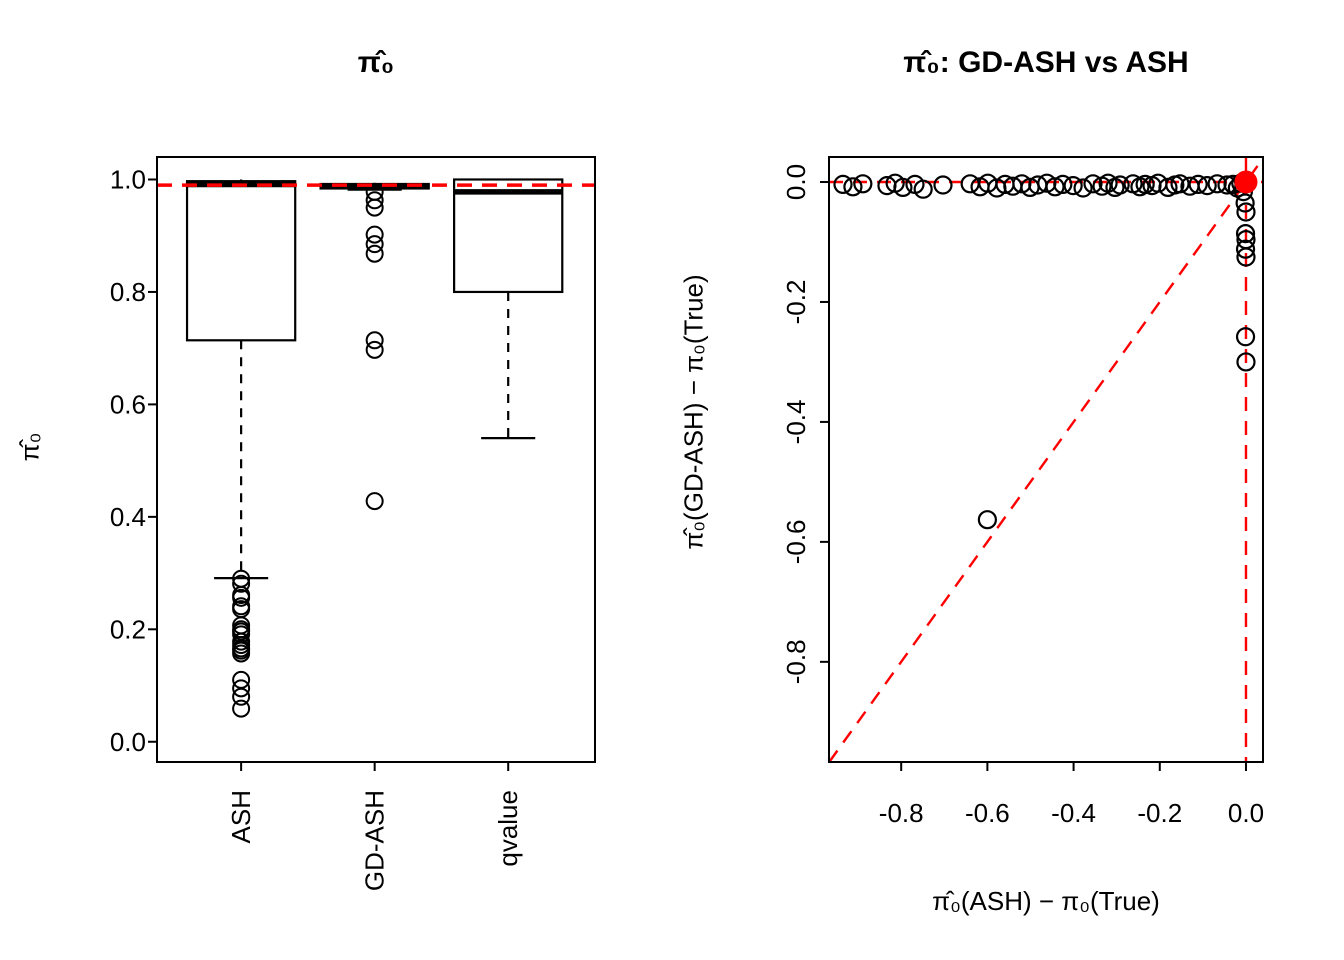 This screenshot has width=1344, height=960. Describe the element at coordinates (508, 828) in the screenshot. I see `category-label: qvalue` at that location.